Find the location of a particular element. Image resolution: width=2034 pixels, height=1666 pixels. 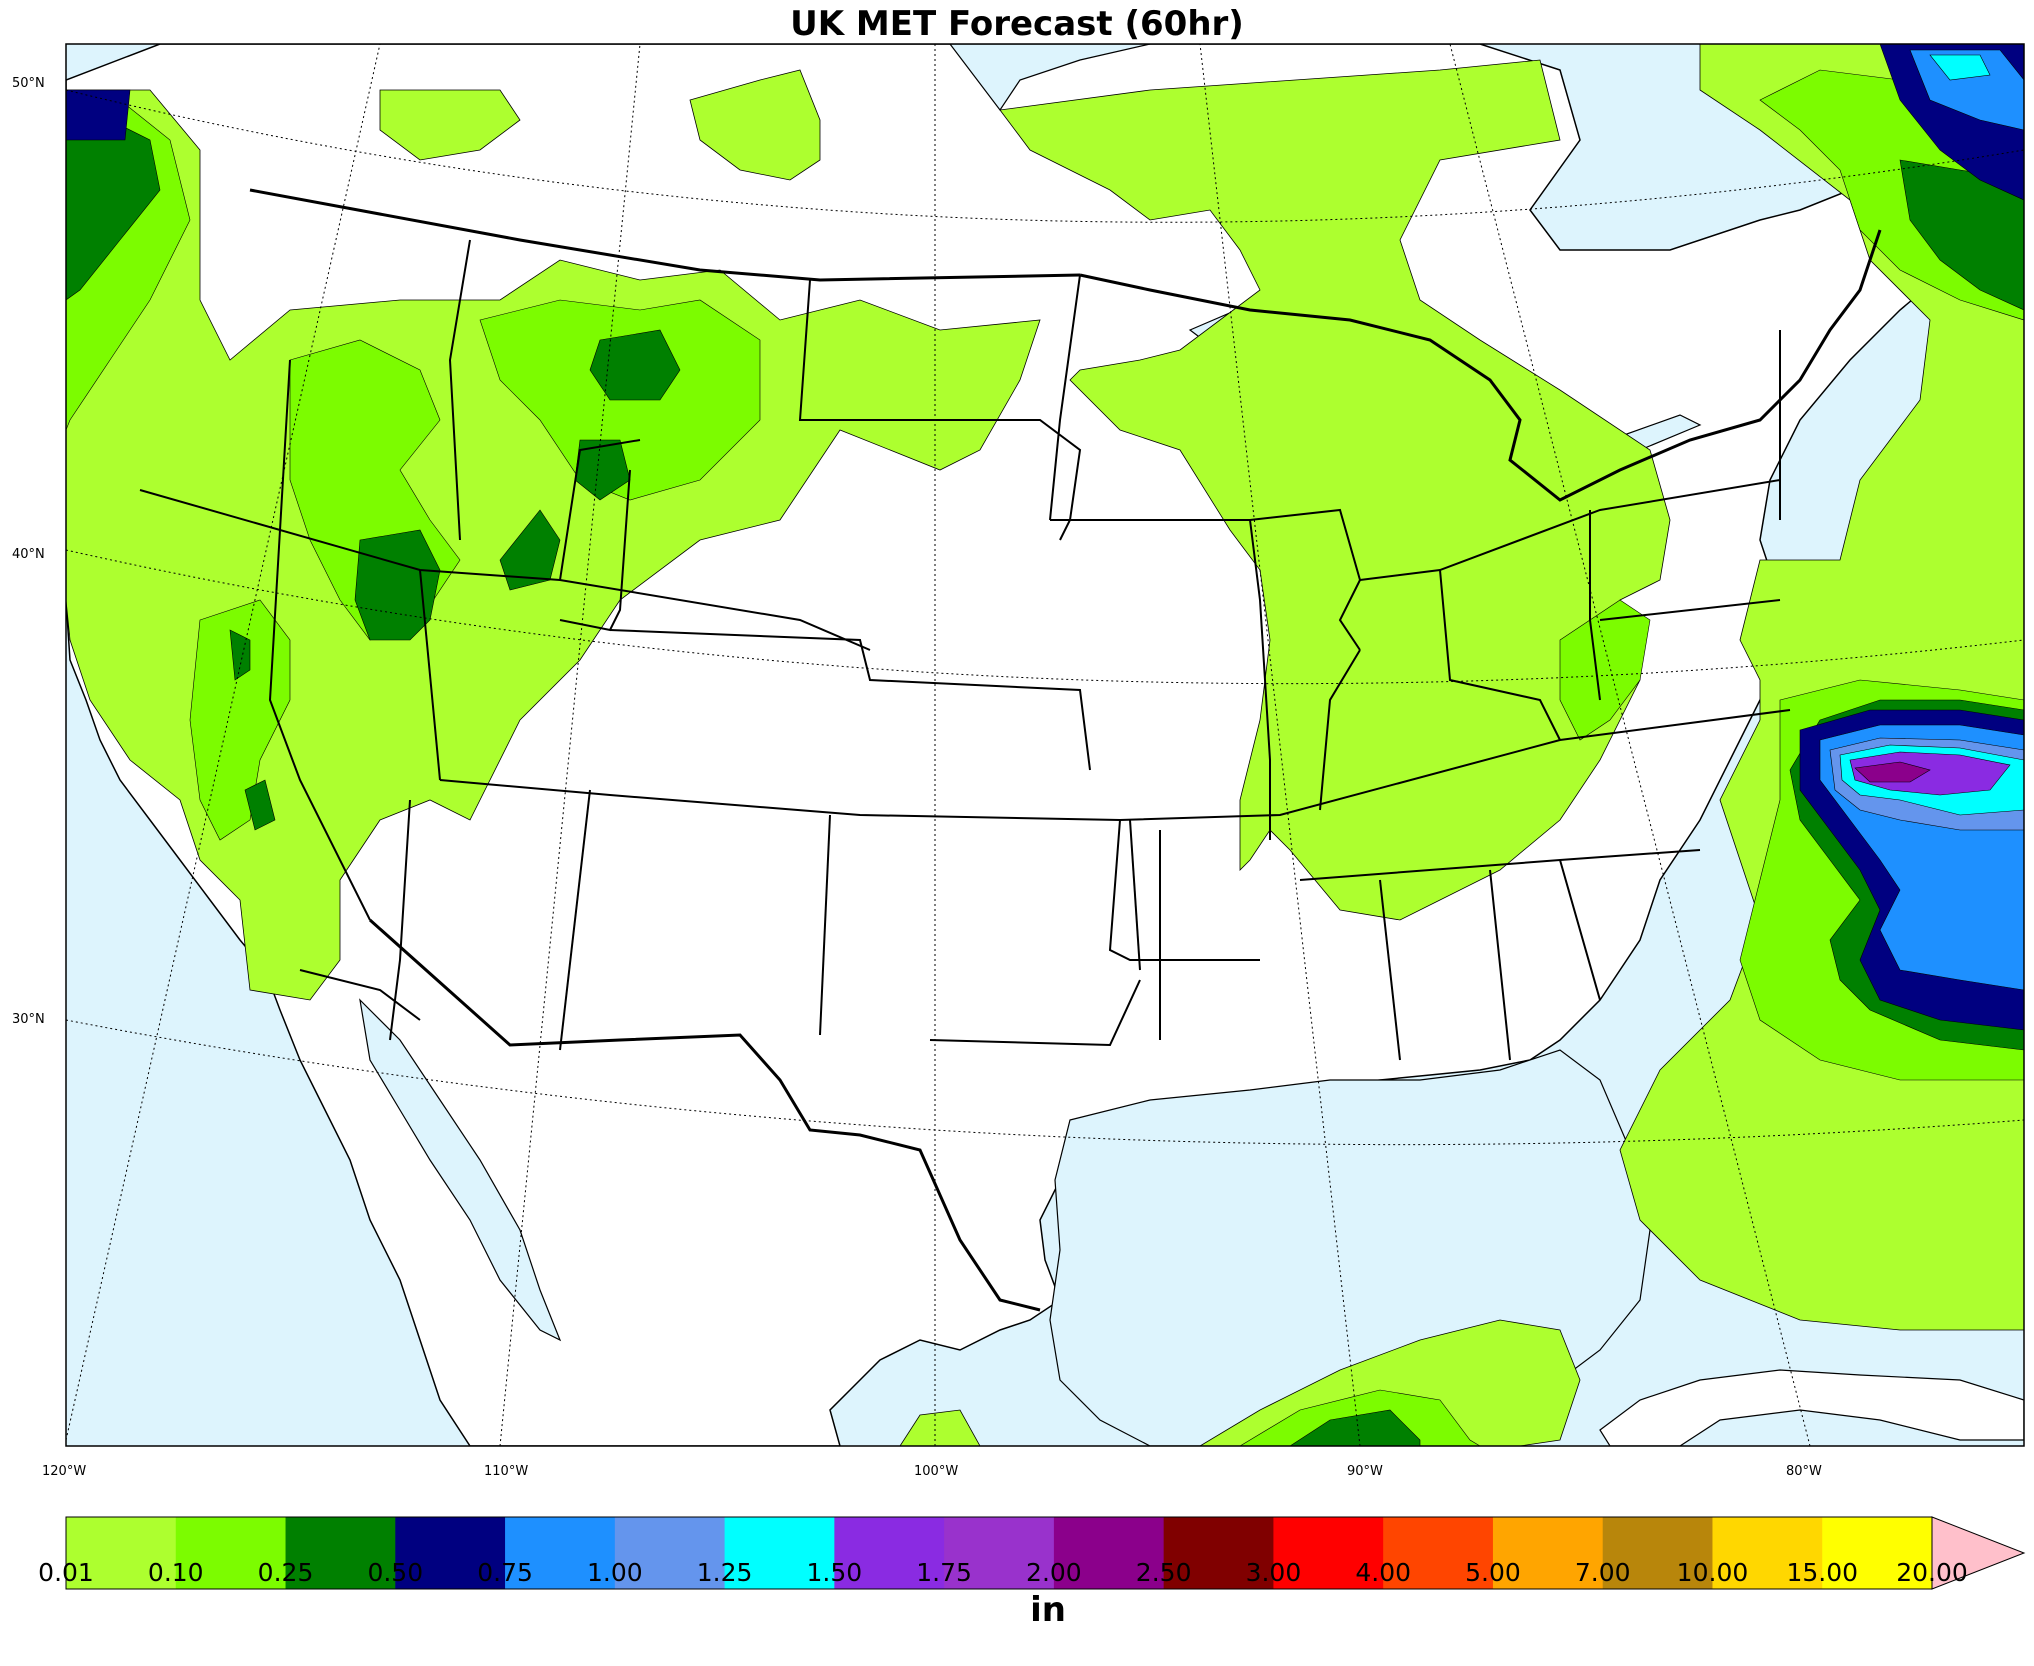

colorbar-tick-label: 1.75 is located at coordinates (944, 1572).